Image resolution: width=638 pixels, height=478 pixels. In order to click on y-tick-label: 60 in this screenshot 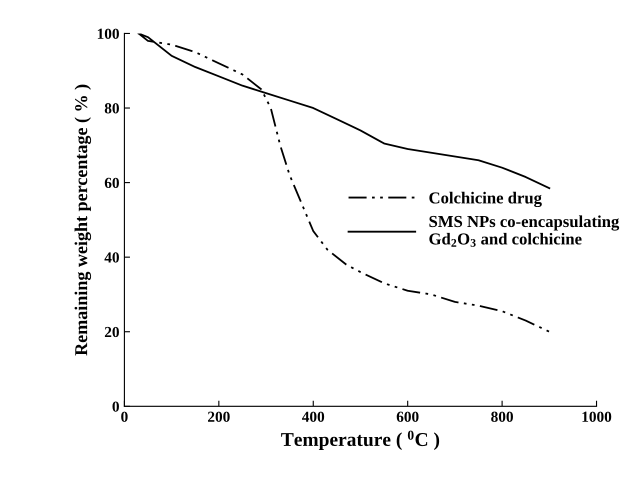, I will do `click(111, 183)`.